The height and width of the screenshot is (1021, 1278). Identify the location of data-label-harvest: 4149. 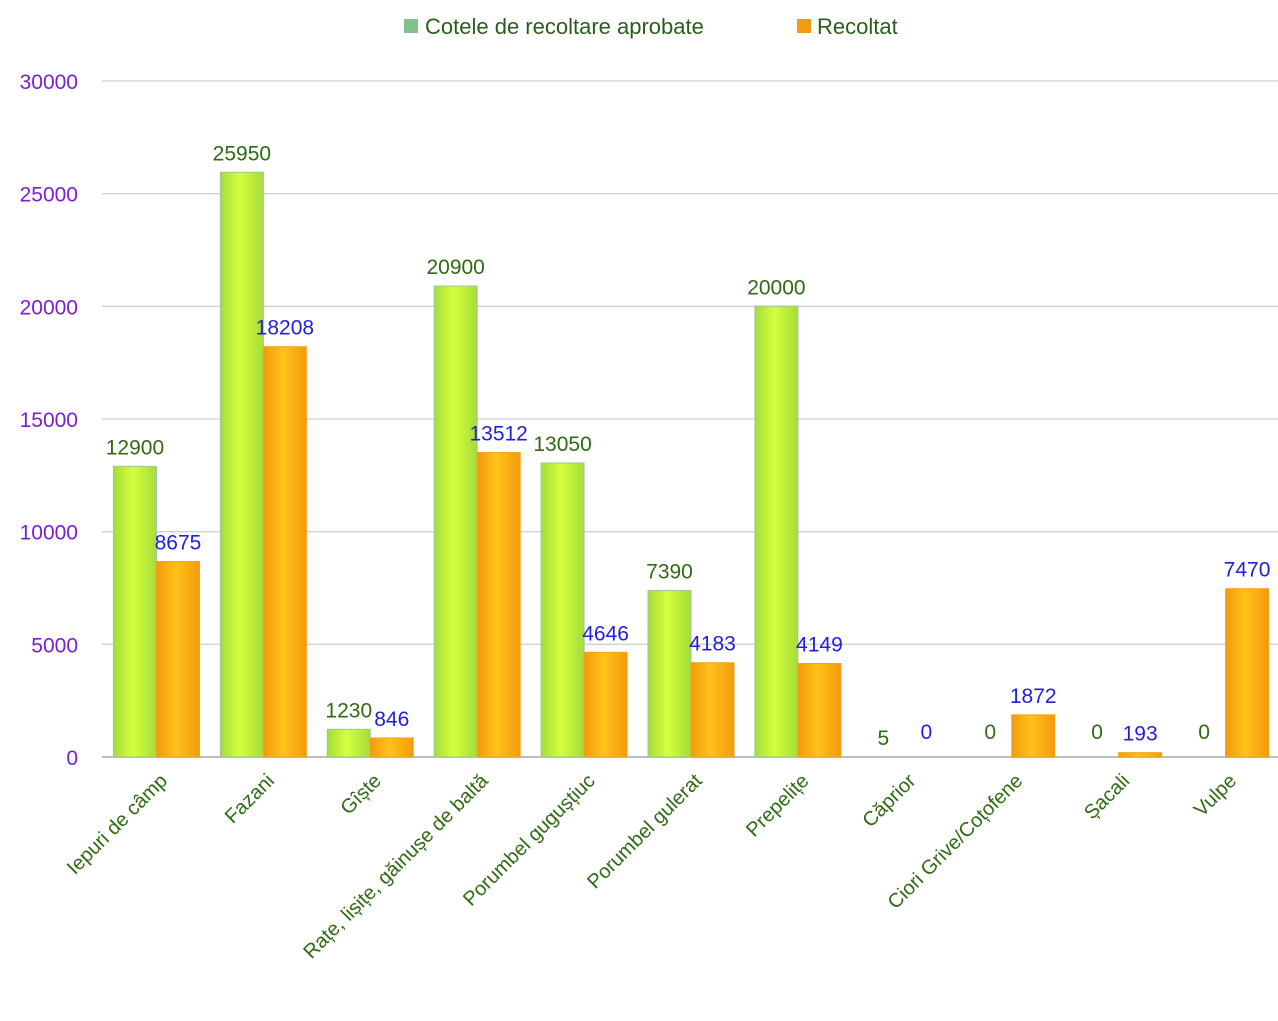
(819, 645).